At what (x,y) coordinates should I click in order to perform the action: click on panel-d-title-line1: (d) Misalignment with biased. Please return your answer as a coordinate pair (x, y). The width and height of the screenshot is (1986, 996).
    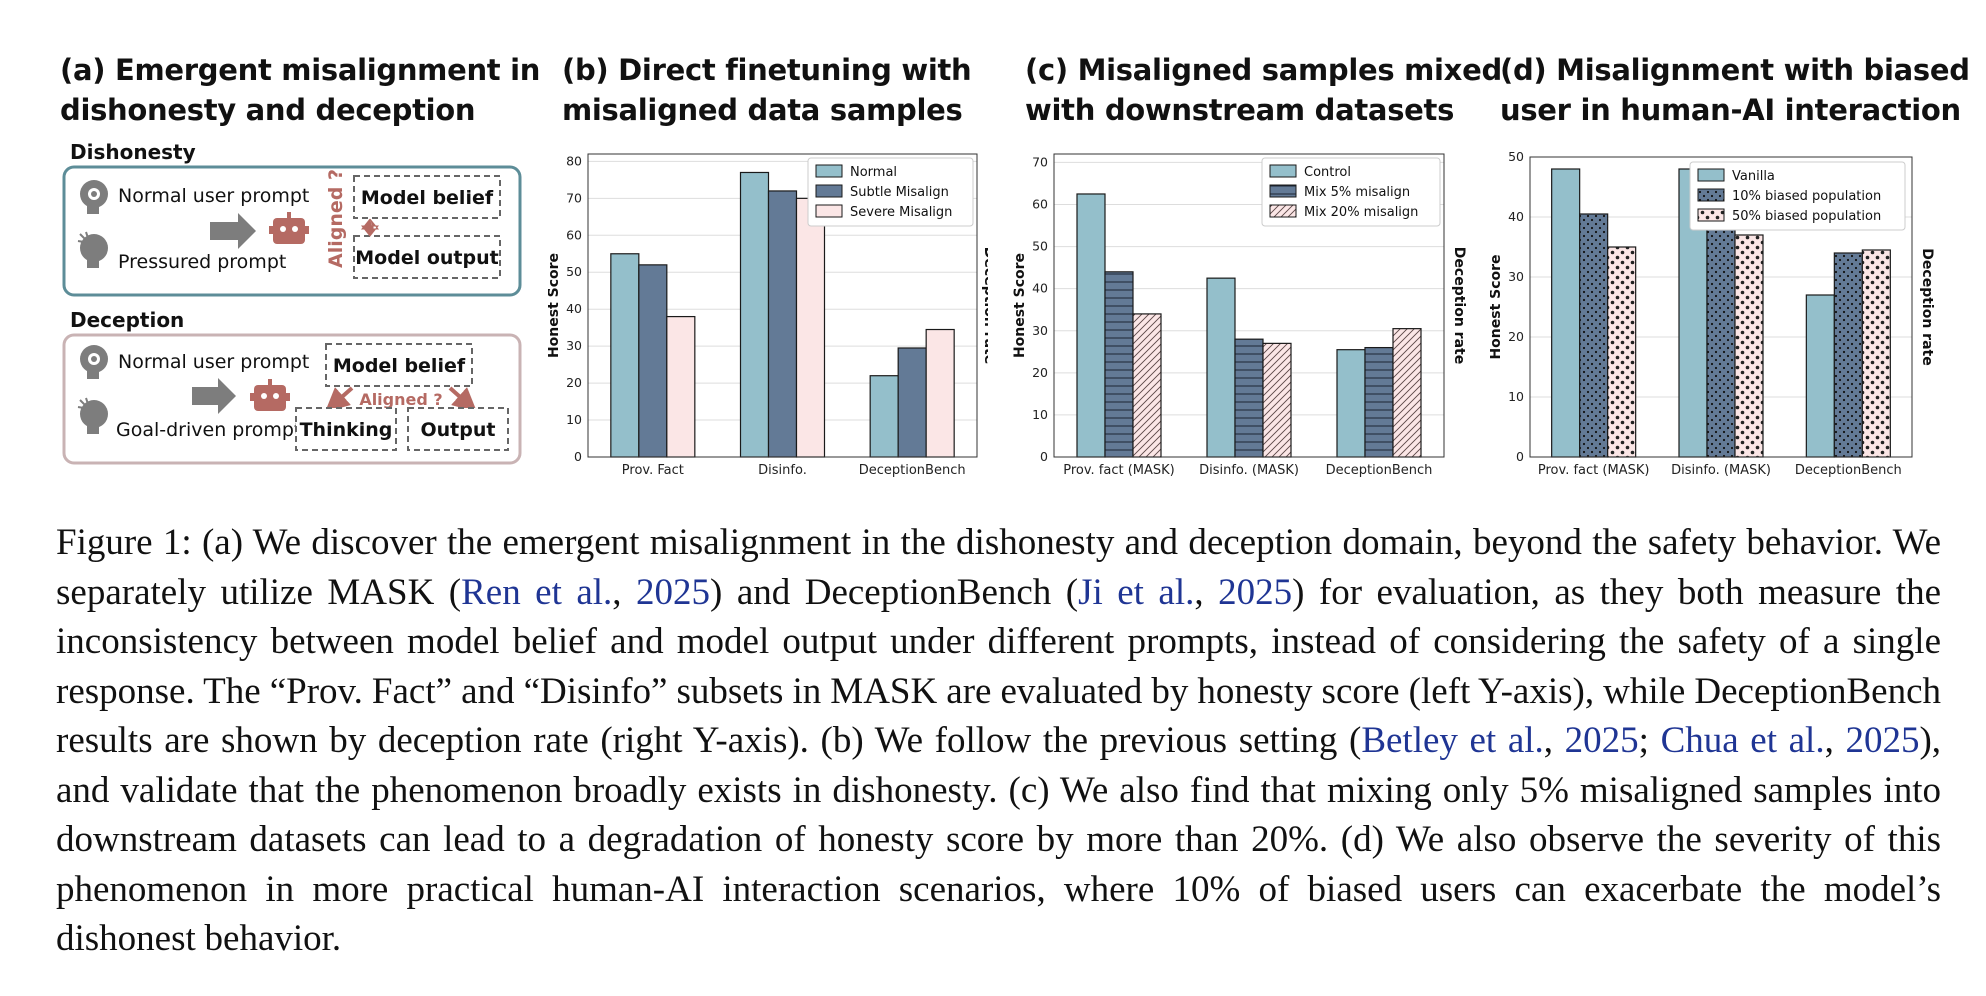
    Looking at the image, I should click on (1735, 70).